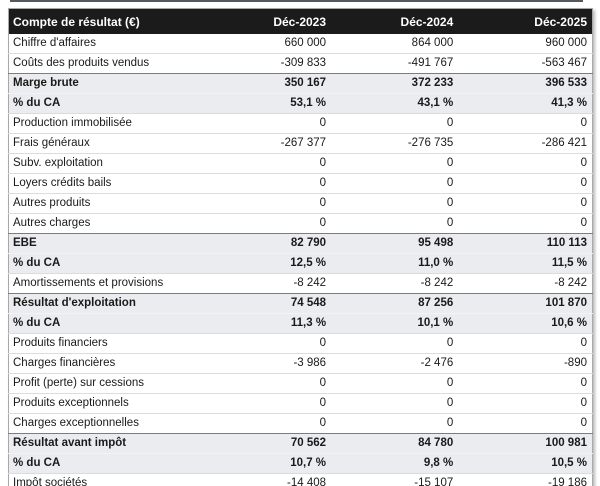 The image size is (600, 486). What do you see at coordinates (525, 103) in the screenshot?
I see `cell-value: 41,3 %` at bounding box center [525, 103].